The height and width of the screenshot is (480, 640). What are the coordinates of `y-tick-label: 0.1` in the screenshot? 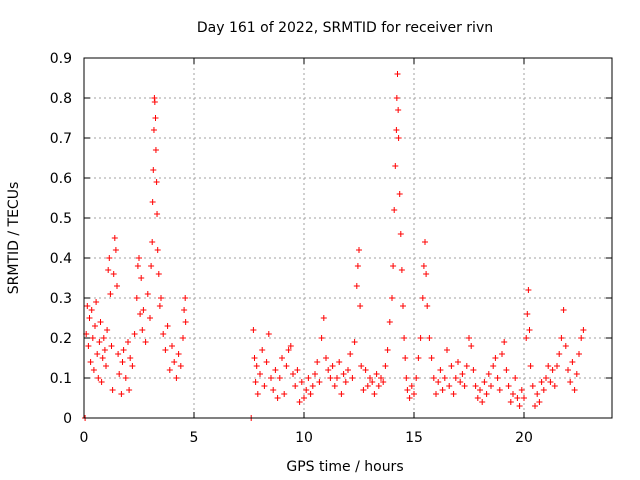 It's located at (61, 379).